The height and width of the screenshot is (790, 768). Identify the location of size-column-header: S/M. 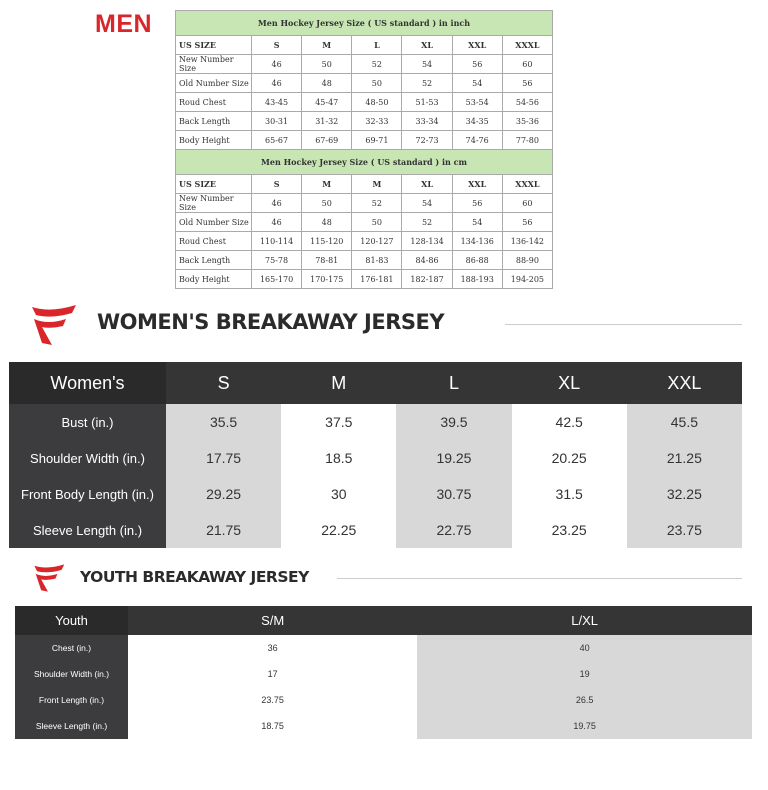
(273, 620).